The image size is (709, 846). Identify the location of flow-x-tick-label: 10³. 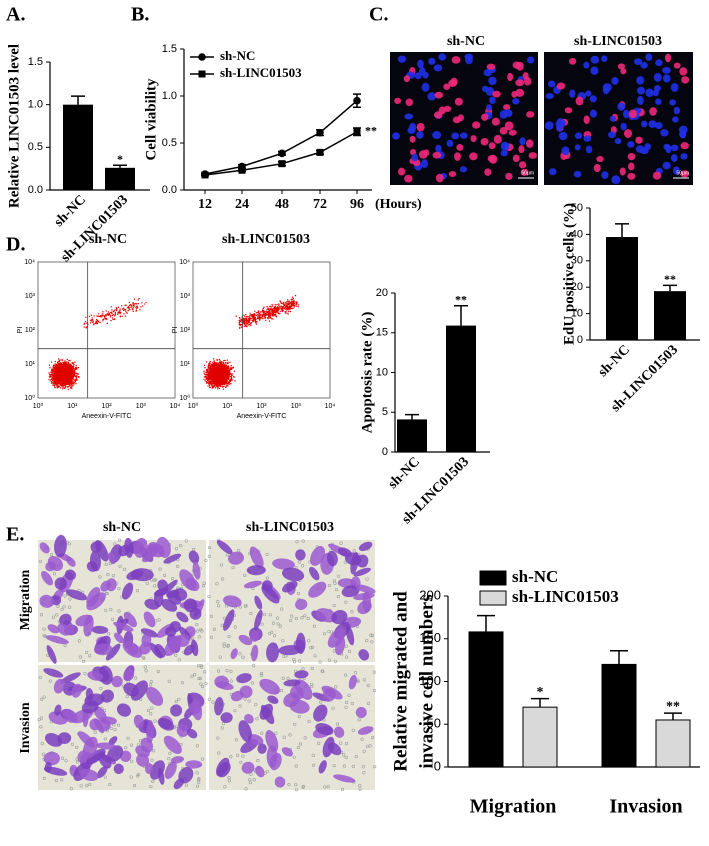
(141, 406).